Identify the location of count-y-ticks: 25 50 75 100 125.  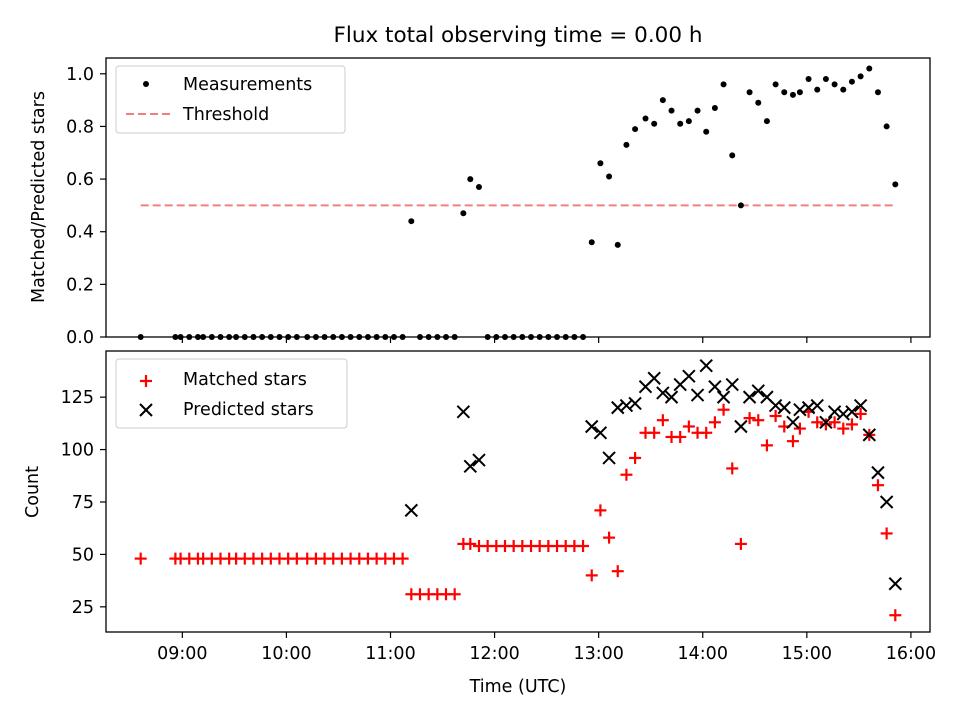
(83, 503).